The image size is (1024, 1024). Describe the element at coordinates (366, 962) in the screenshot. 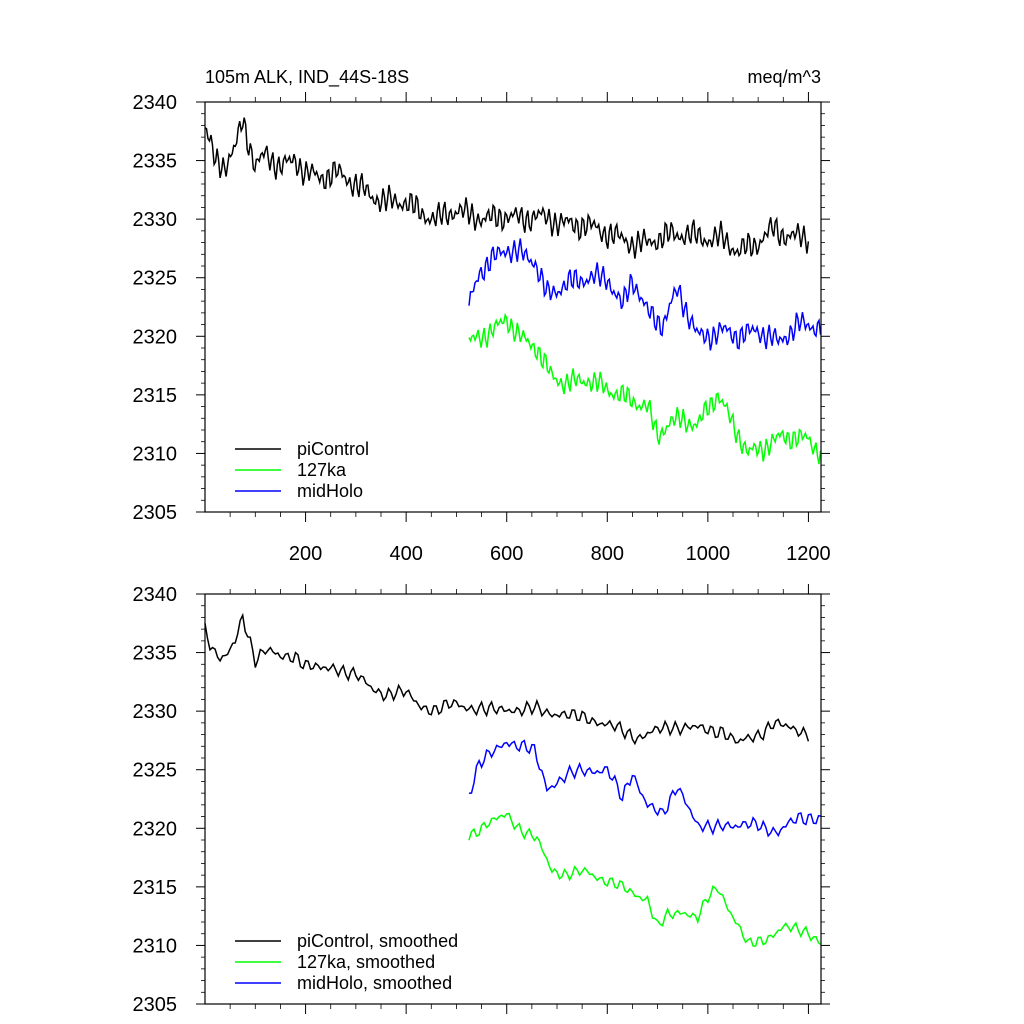

I see `legend-label: 127ka, smoothed` at that location.